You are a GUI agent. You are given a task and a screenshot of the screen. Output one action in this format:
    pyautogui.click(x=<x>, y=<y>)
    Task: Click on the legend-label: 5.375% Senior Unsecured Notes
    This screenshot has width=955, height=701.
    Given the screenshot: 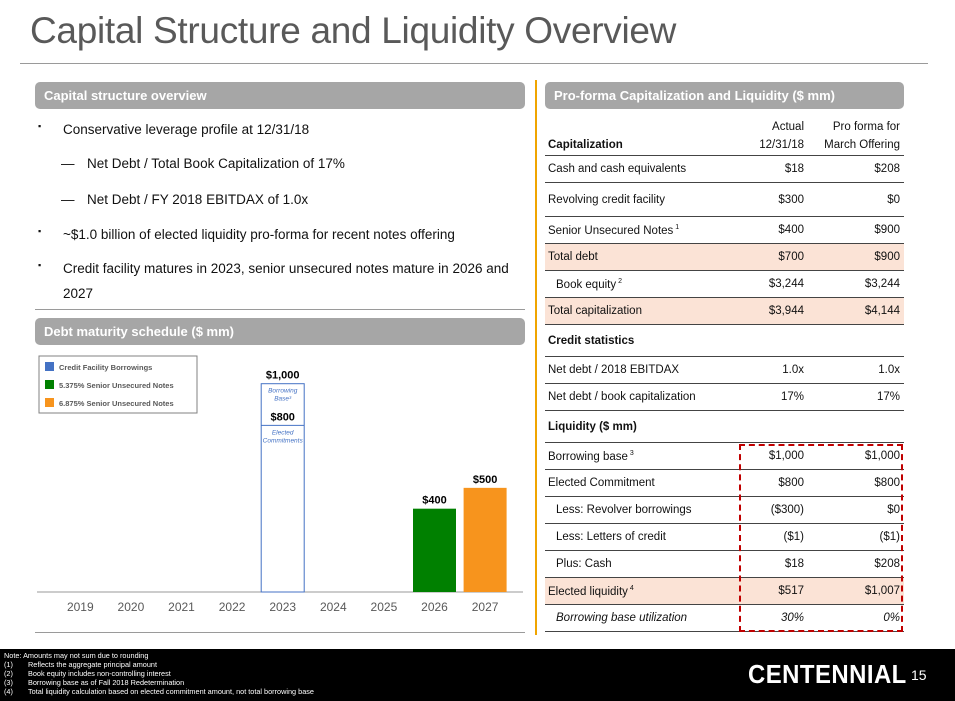 What is the action you would take?
    pyautogui.click(x=116, y=385)
    